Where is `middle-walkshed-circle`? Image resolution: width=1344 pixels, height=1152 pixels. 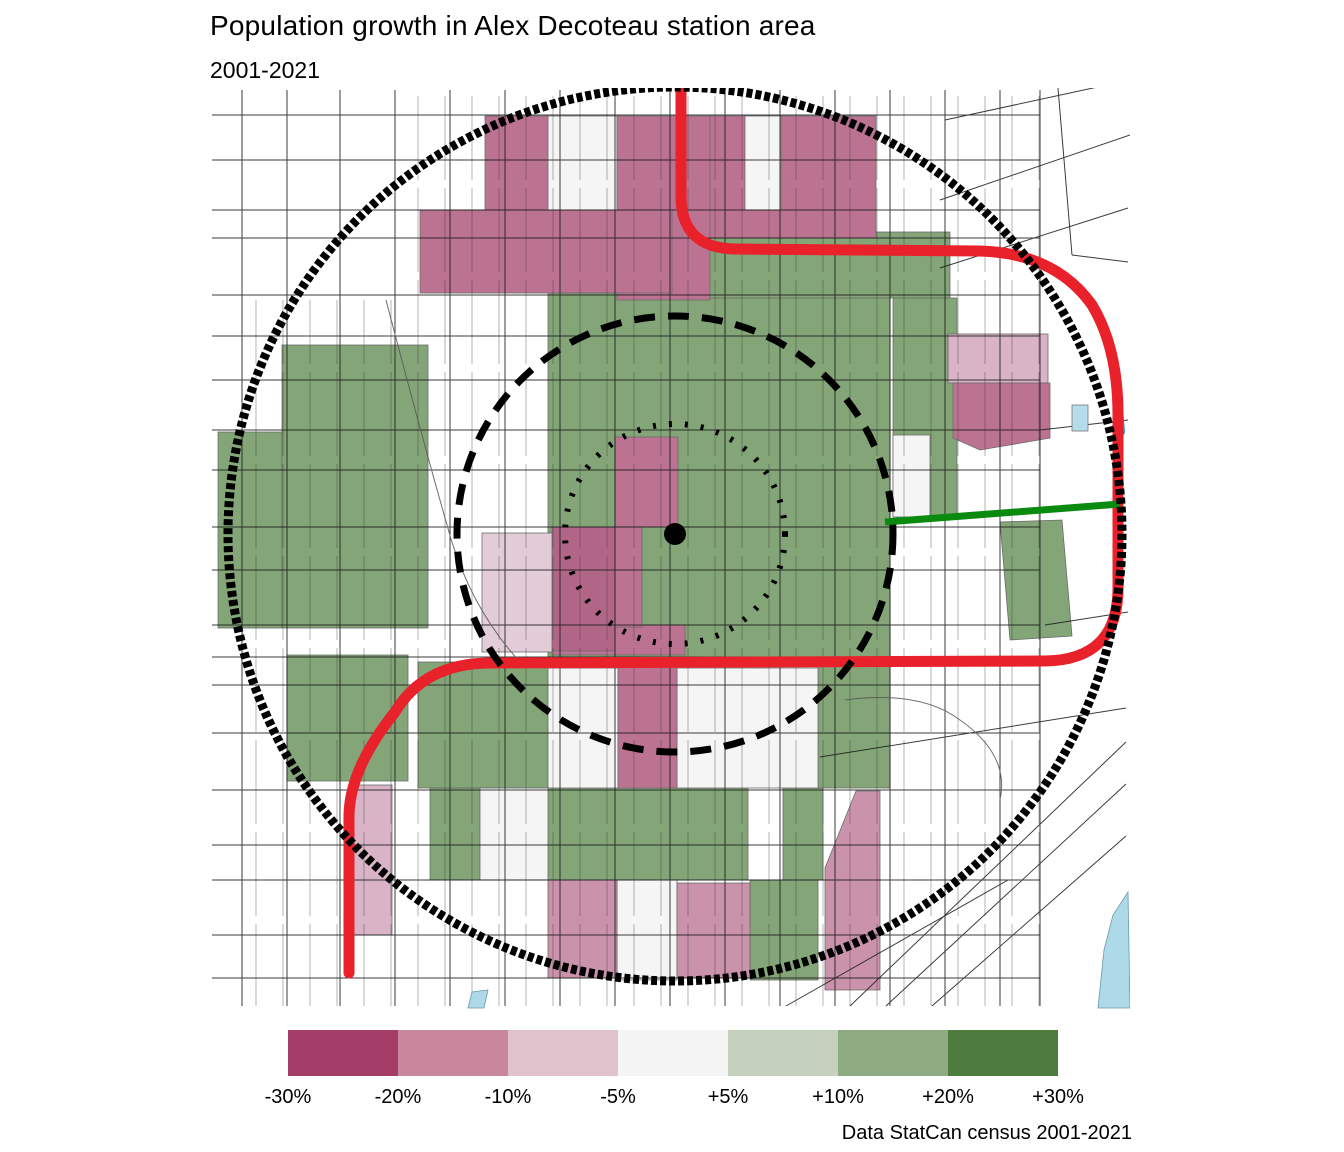 middle-walkshed-circle is located at coordinates (675, 534).